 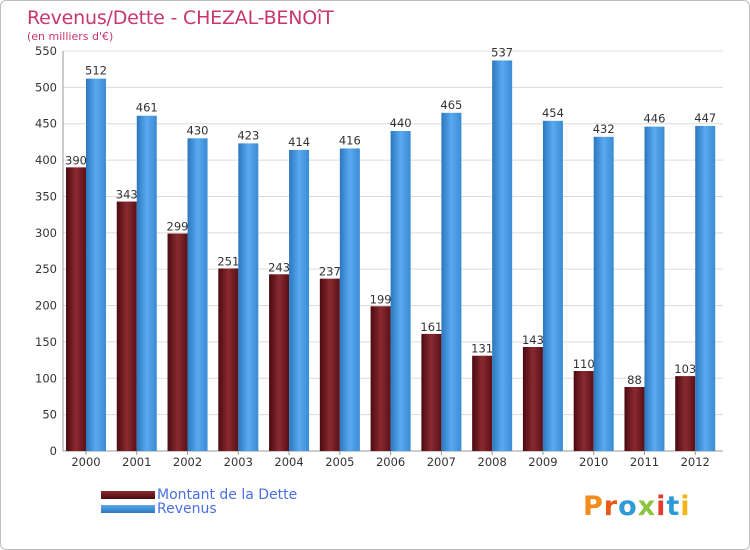 What do you see at coordinates (611, 506) in the screenshot?
I see `logo-letter: r` at bounding box center [611, 506].